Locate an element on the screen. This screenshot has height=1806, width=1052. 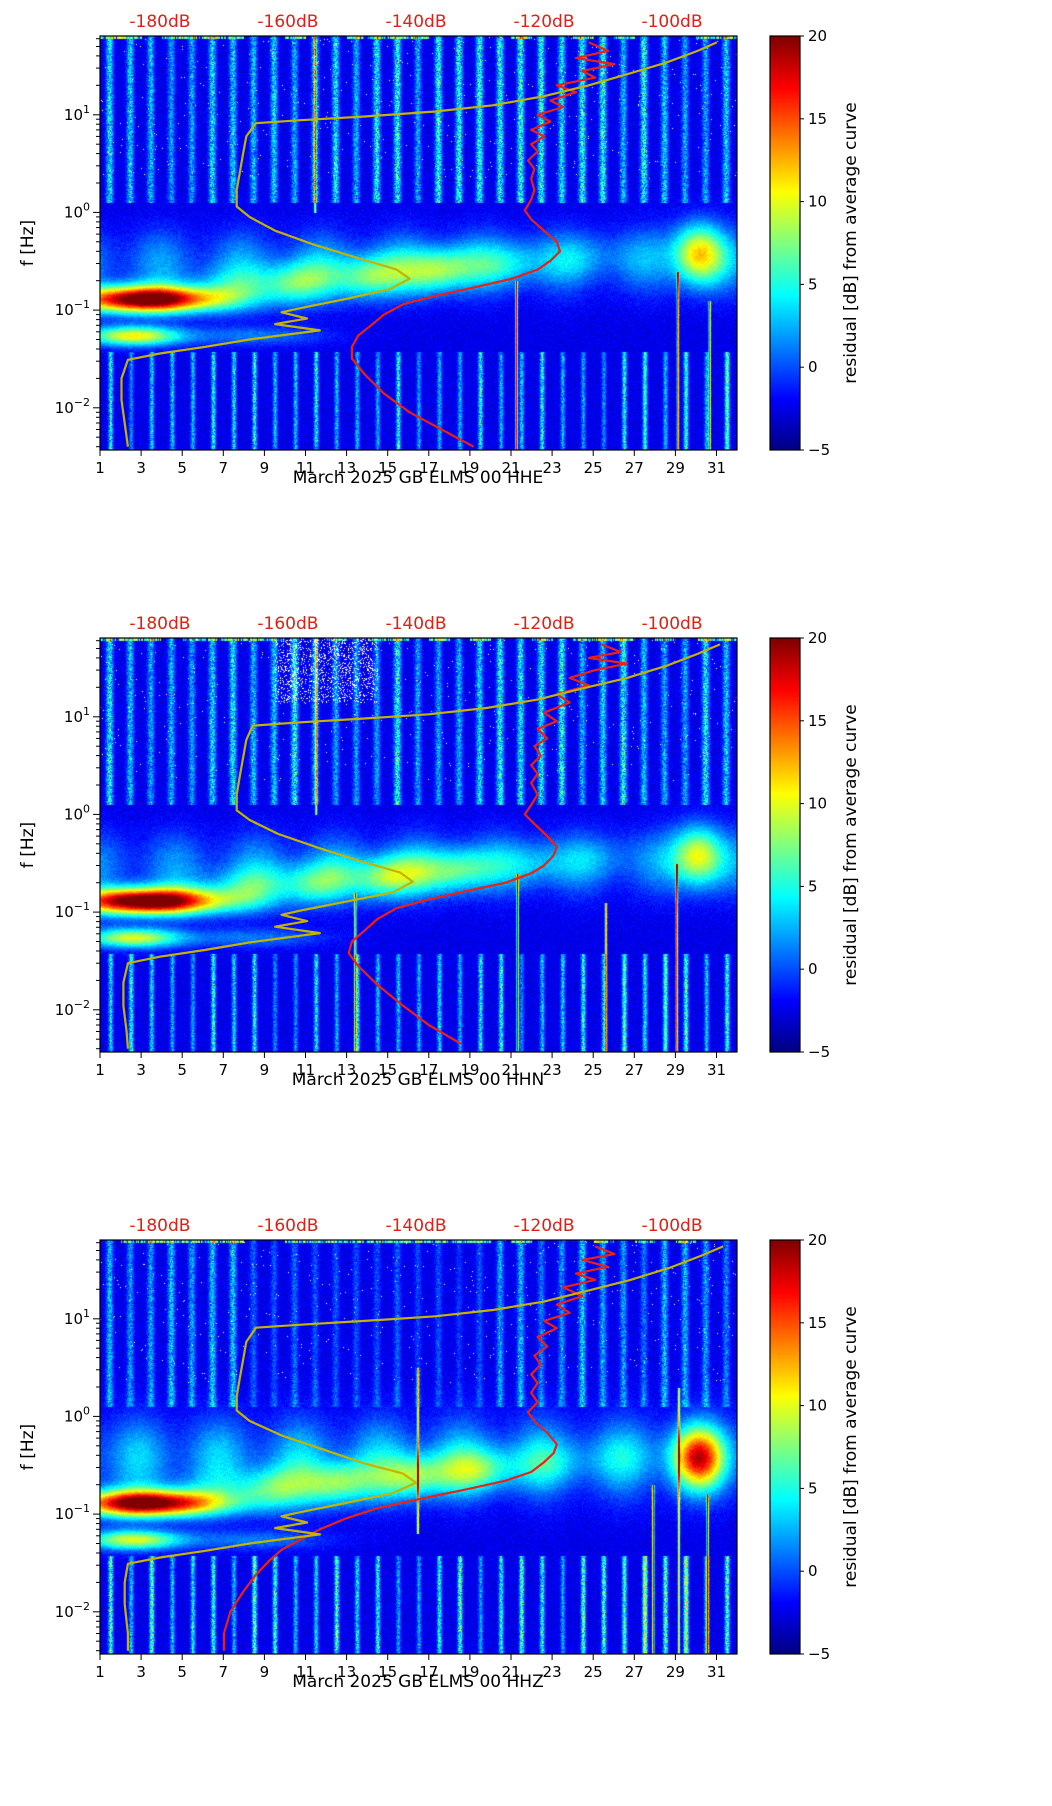
x-axis-label: March 2025 GB ELMS 00 HHN is located at coordinates (418, 1080).